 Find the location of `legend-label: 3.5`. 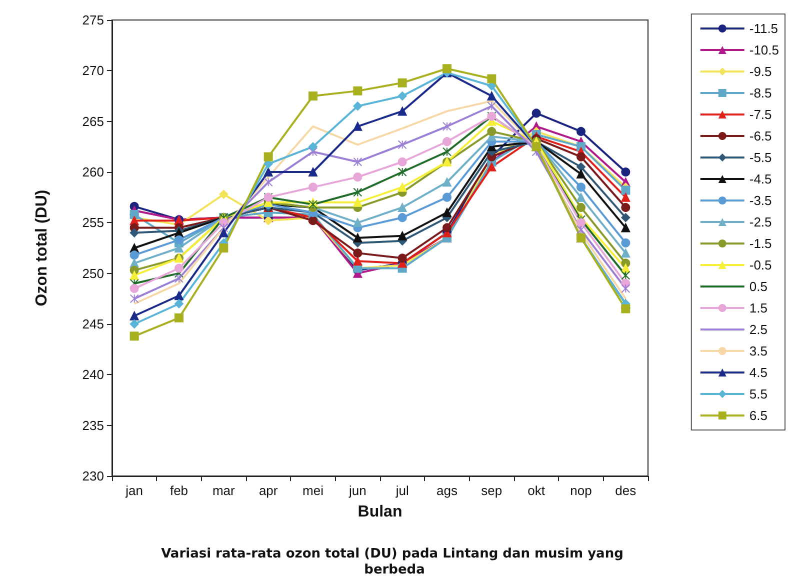

legend-label: 3.5 is located at coordinates (758, 351).